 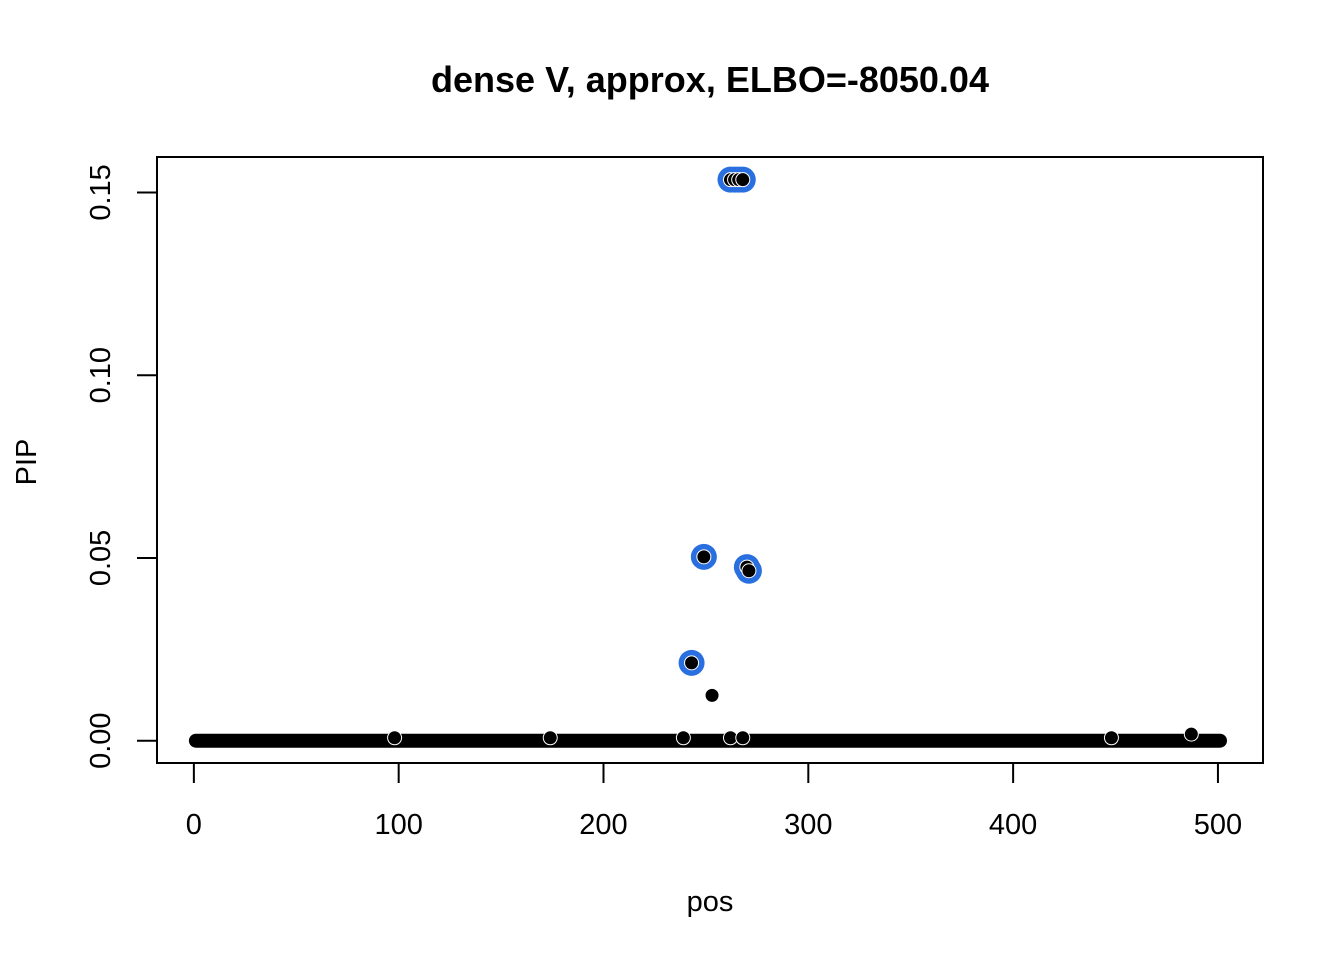 I want to click on x-tick-label: 100, so click(x=398, y=825).